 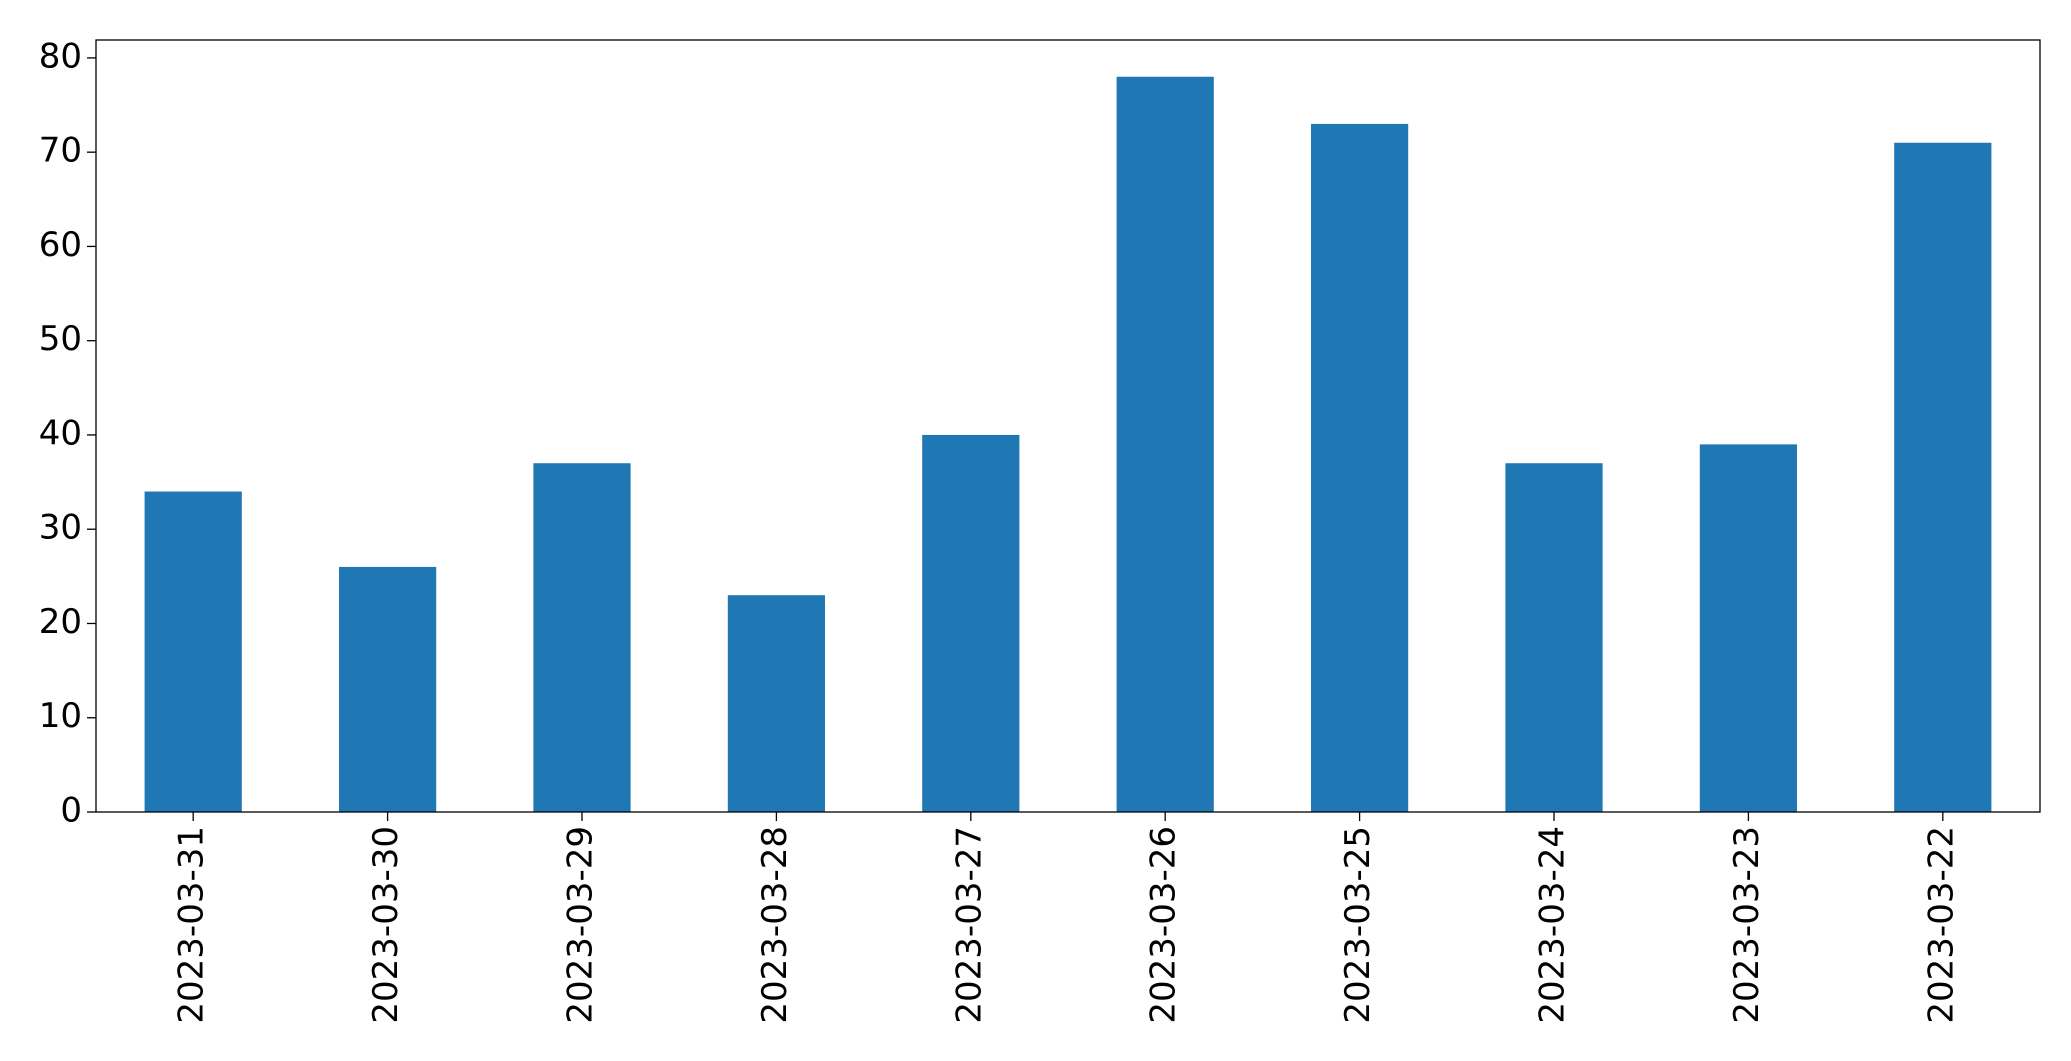 What do you see at coordinates (581, 925) in the screenshot?
I see `x-tick-label: 2023-03-29` at bounding box center [581, 925].